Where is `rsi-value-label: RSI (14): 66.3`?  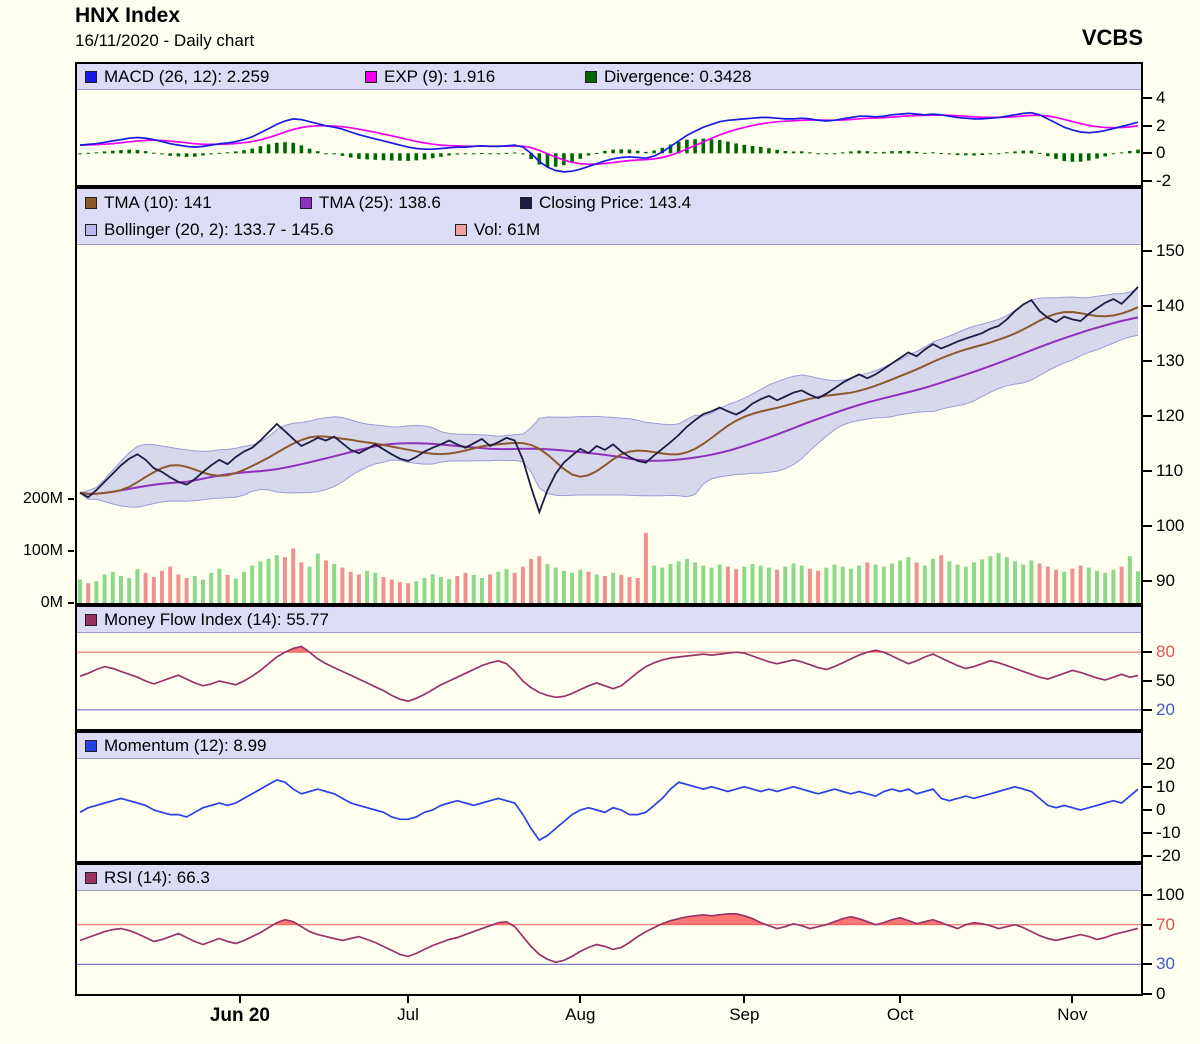
rsi-value-label: RSI (14): 66.3 is located at coordinates (157, 877).